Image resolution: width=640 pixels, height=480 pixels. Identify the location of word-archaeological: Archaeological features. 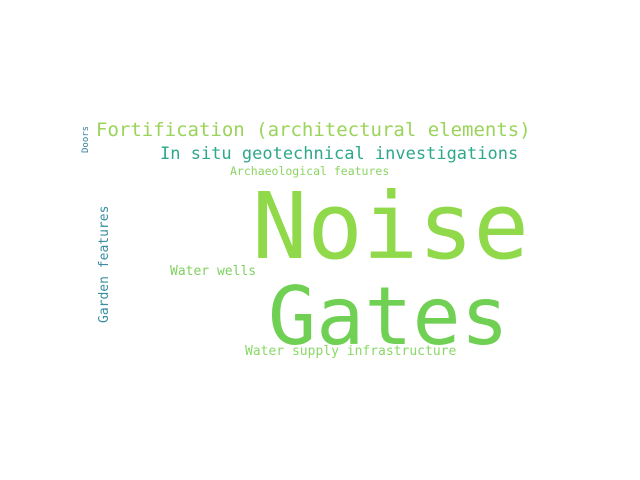
(310, 171).